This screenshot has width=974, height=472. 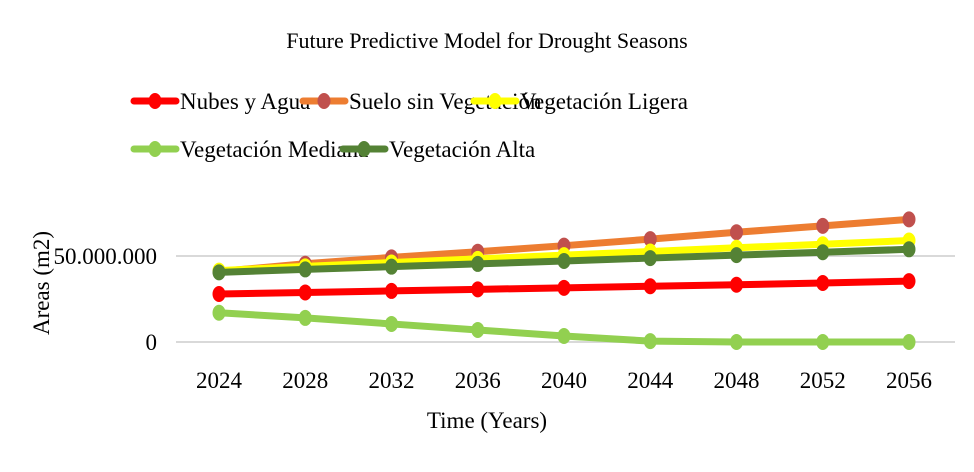 What do you see at coordinates (274, 149) in the screenshot?
I see `legend-label: Vegetación Mediana` at bounding box center [274, 149].